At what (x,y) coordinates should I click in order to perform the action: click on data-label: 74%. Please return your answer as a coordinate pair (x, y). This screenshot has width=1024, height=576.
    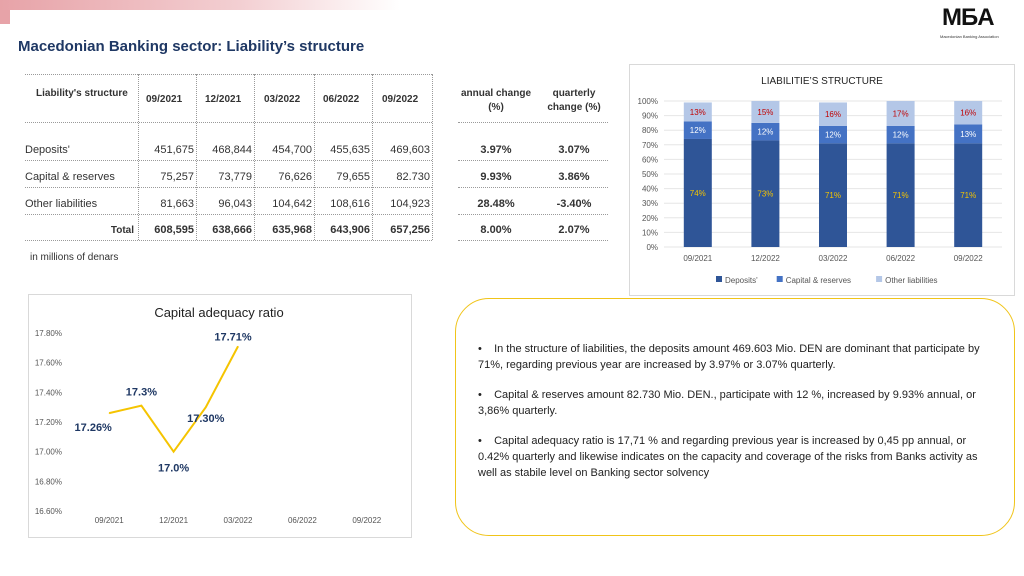
    Looking at the image, I should click on (698, 193).